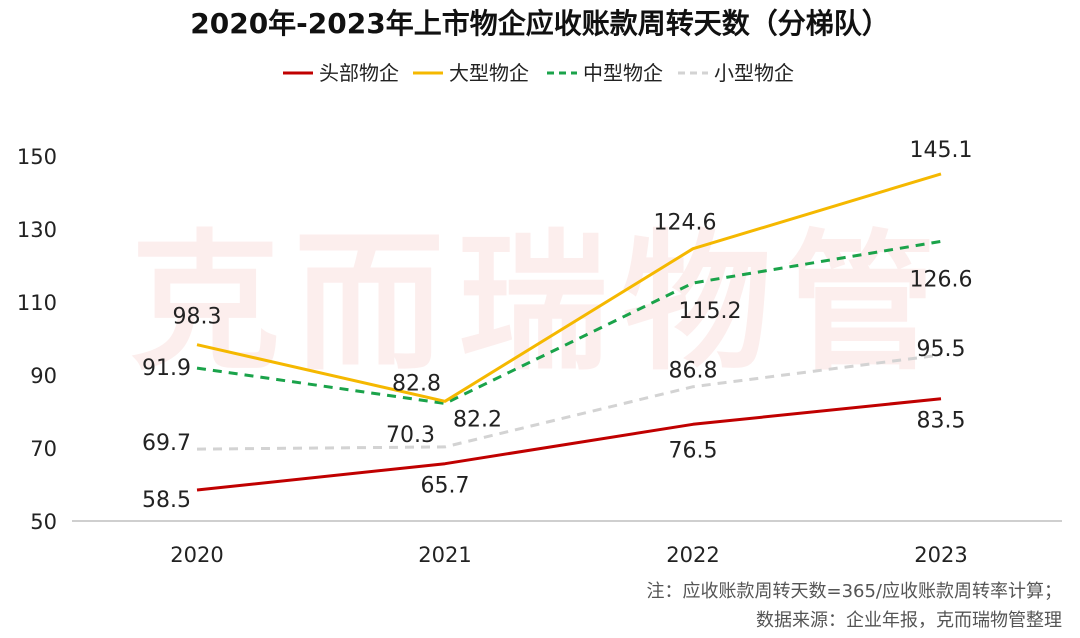 Image resolution: width=1080 pixels, height=638 pixels. Describe the element at coordinates (43, 449) in the screenshot. I see `y-tick-label: 70` at that location.